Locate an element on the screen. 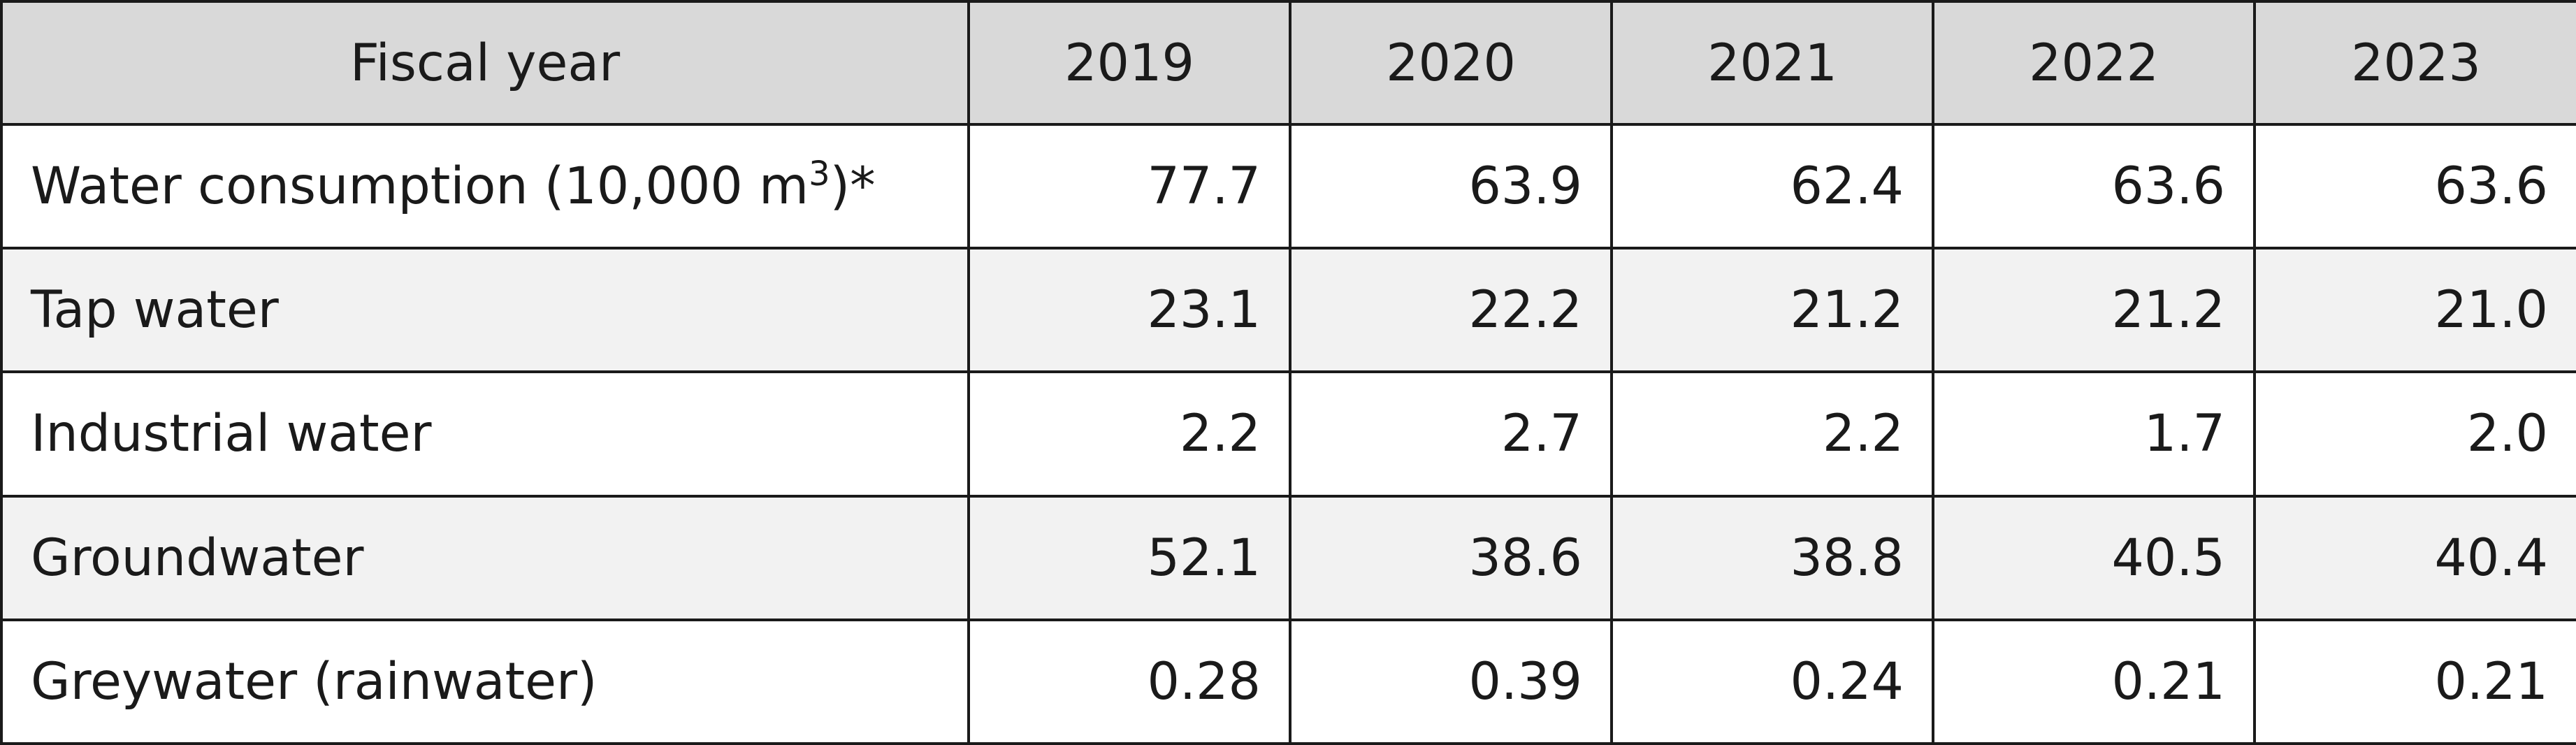  value-cell: 21.0 is located at coordinates (2414, 310).